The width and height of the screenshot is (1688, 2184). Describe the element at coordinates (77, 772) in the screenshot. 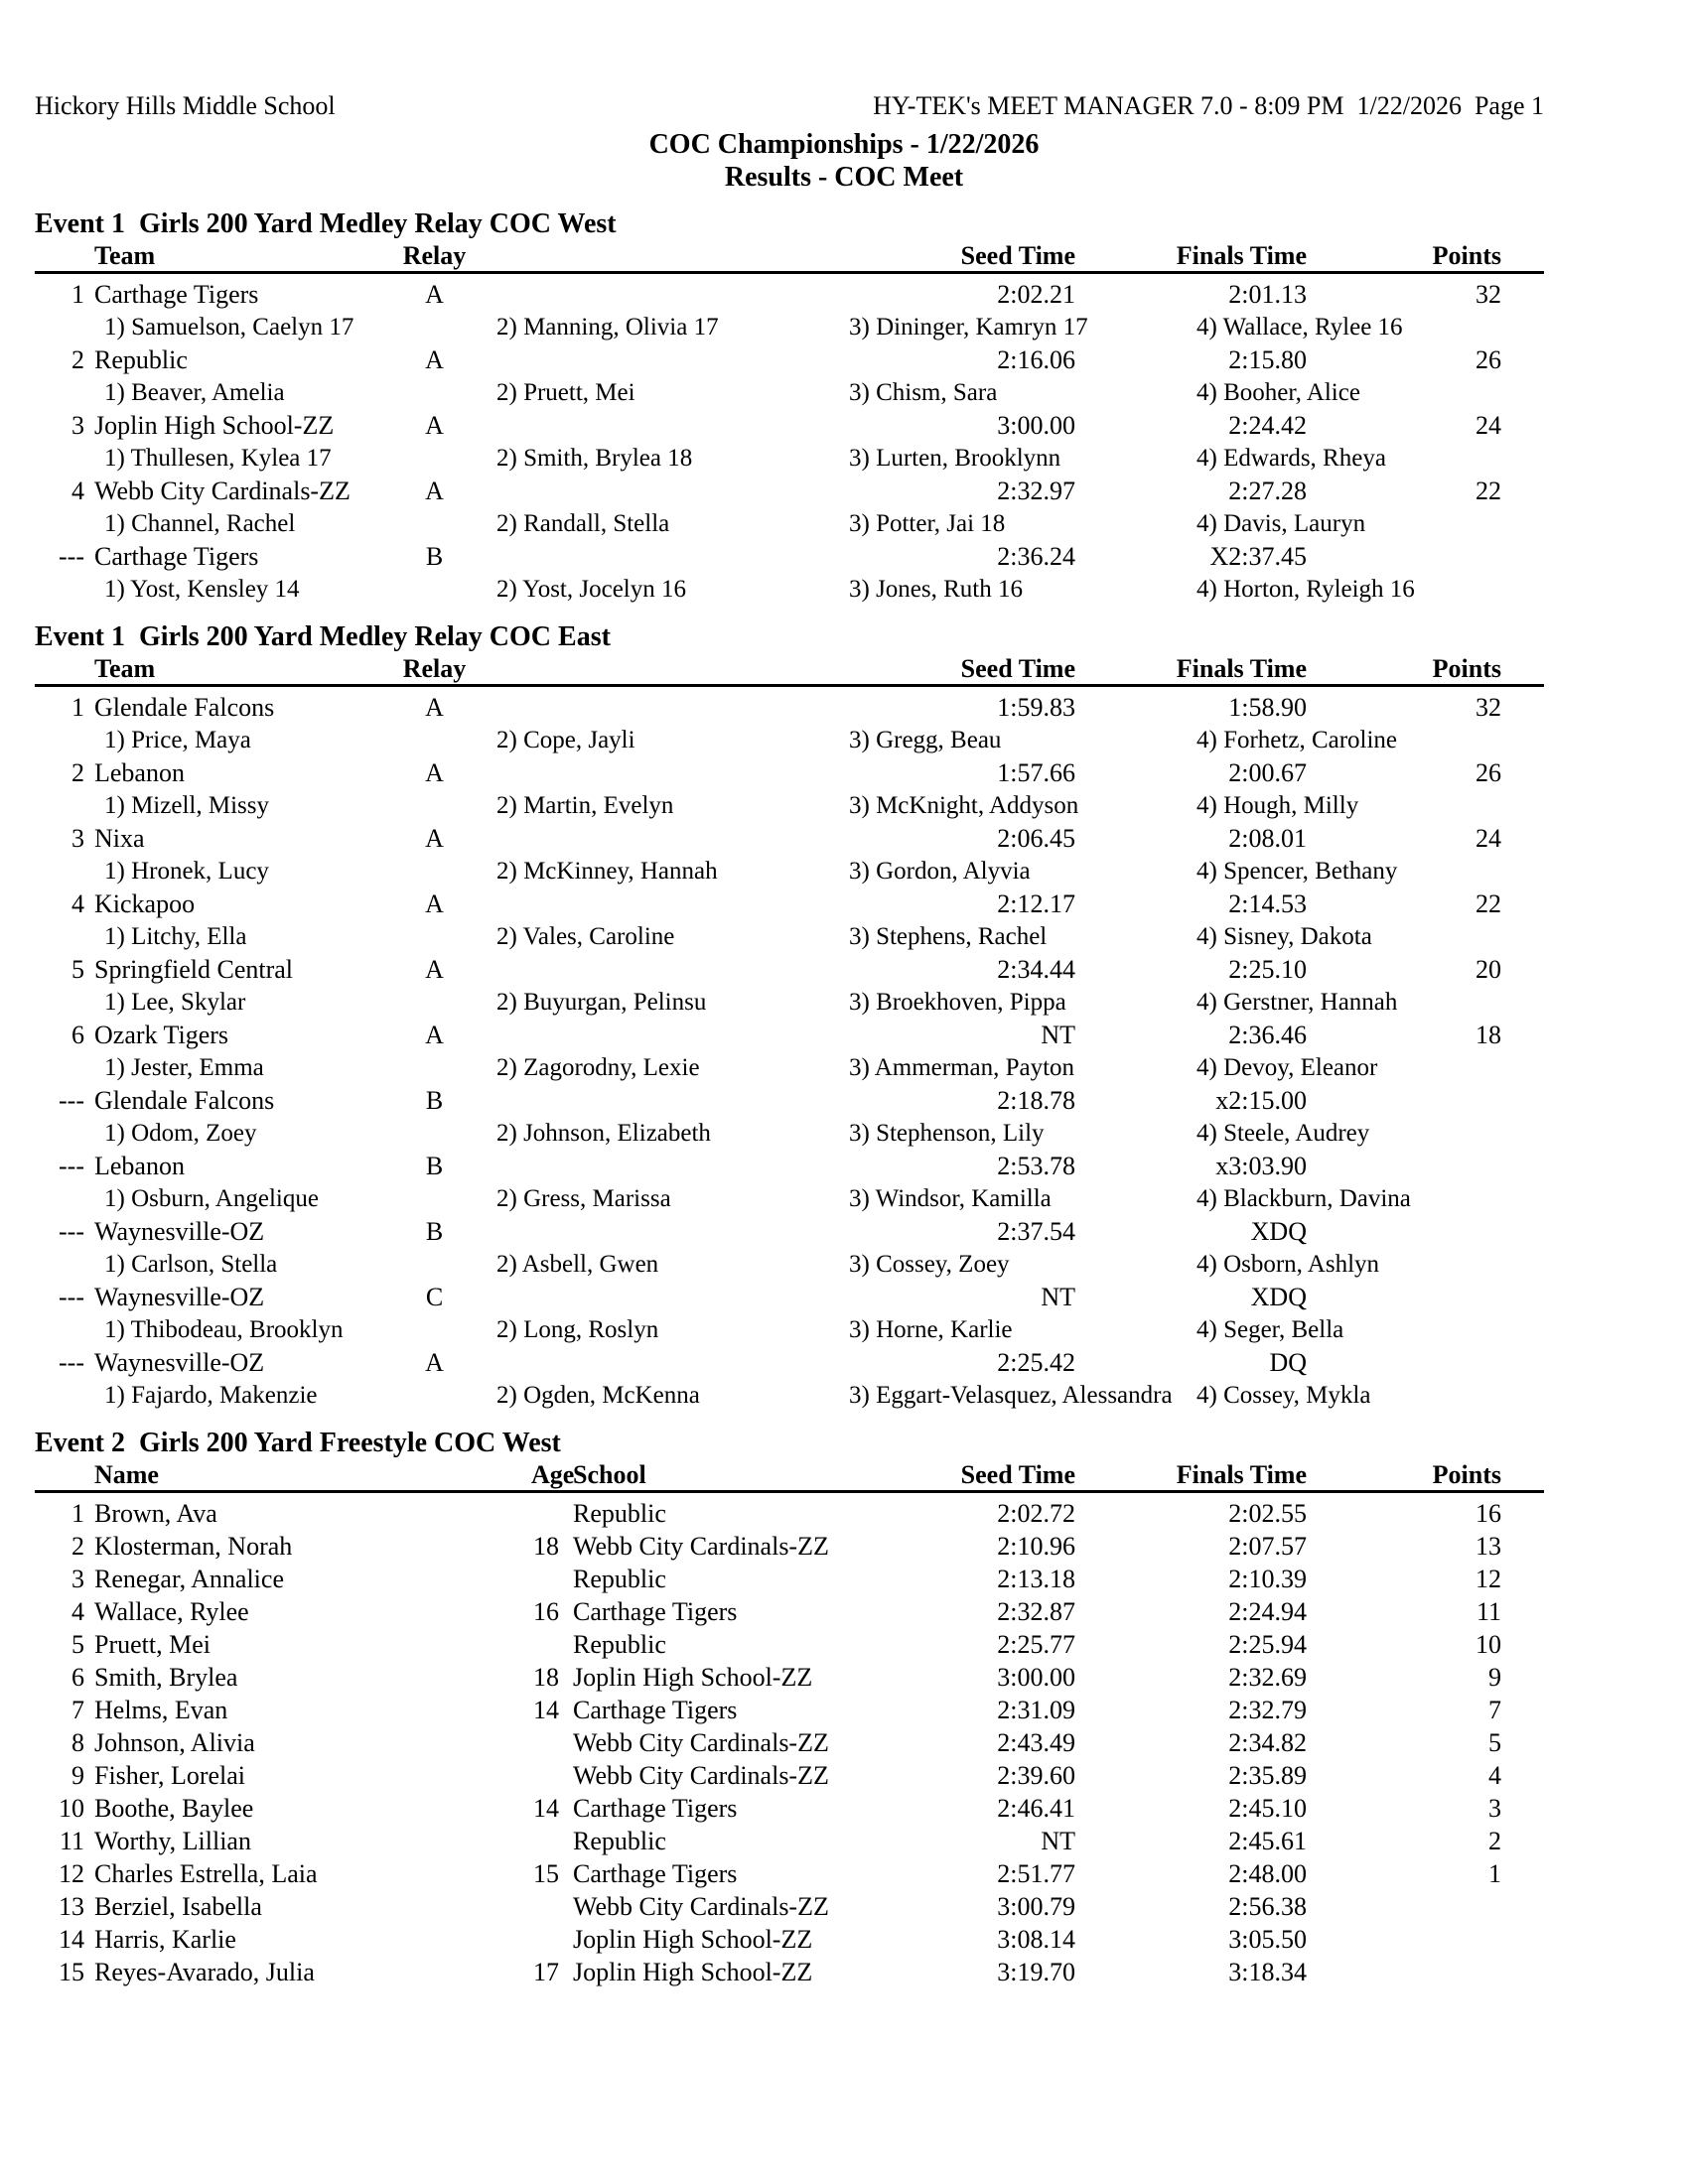

I see `place: 2` at that location.